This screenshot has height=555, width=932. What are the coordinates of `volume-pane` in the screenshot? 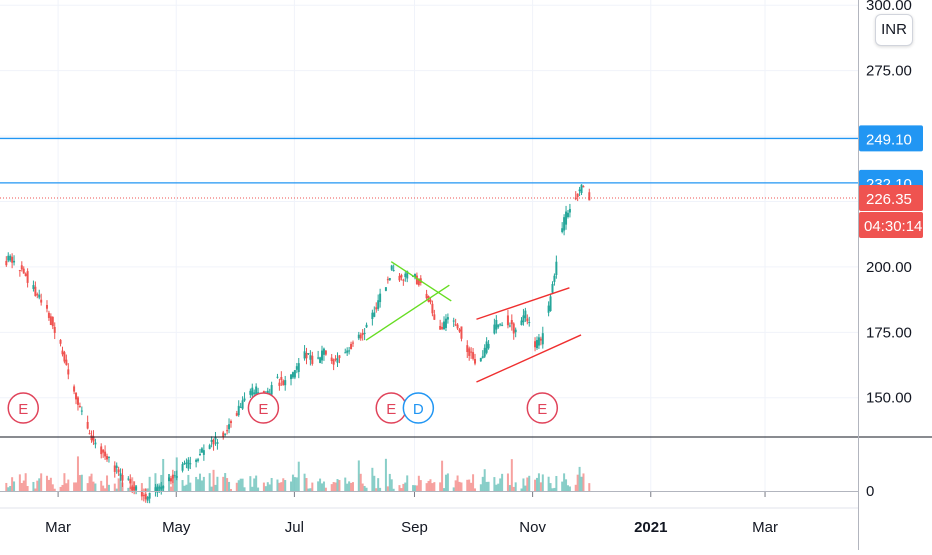 It's located at (298, 473).